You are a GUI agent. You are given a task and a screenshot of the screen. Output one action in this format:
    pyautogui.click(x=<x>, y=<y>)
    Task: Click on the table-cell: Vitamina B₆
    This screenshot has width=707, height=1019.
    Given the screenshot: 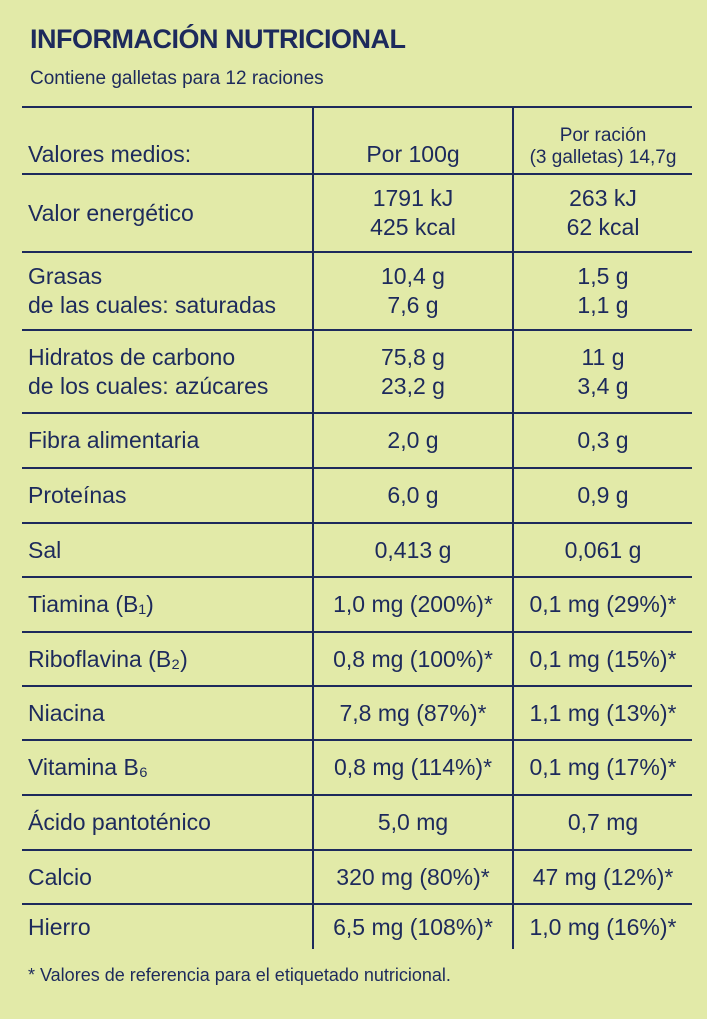 What is the action you would take?
    pyautogui.click(x=167, y=767)
    